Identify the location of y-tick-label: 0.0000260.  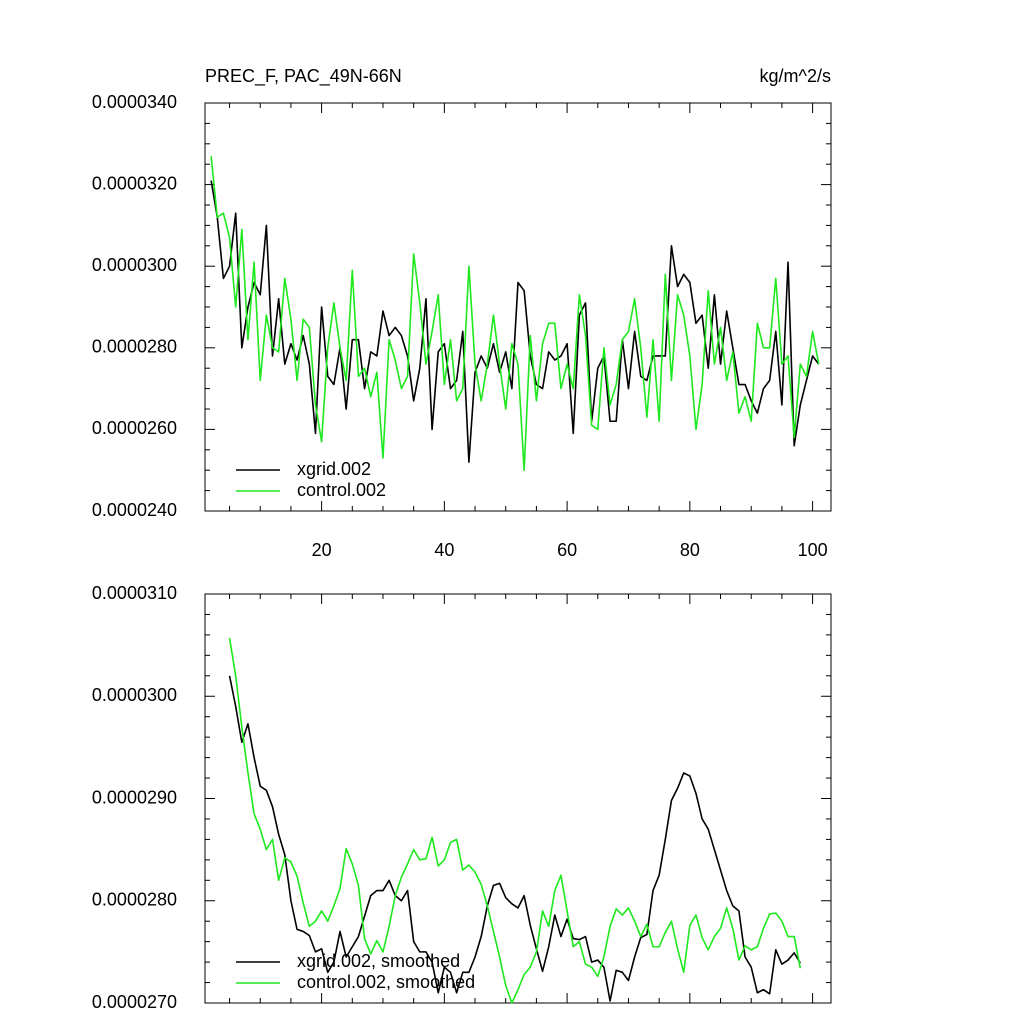
(134, 428).